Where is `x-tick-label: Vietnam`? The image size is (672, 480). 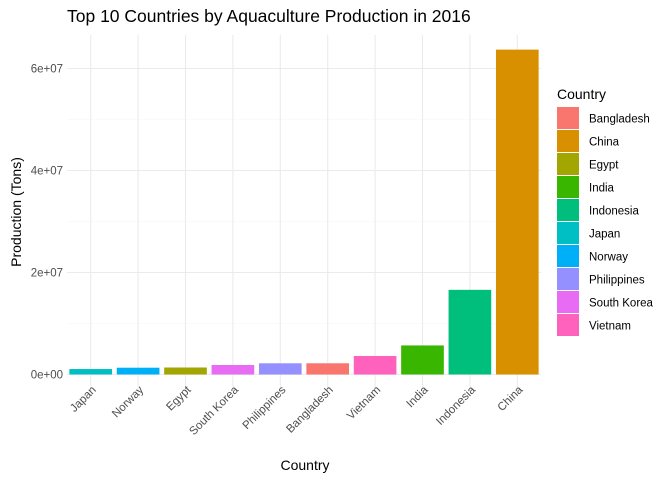
x-tick-label: Vietnam is located at coordinates (364, 403).